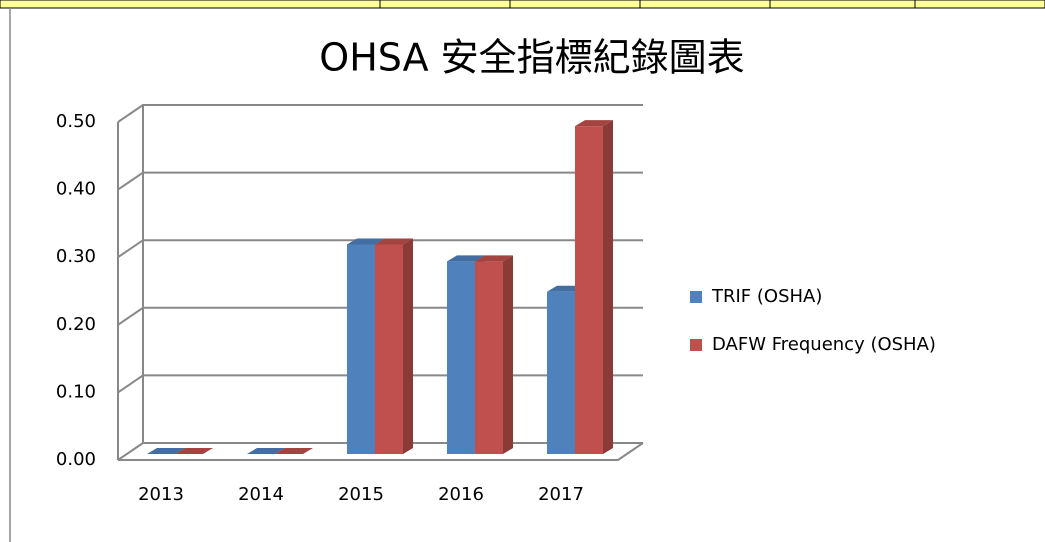 This screenshot has height=542, width=1045. What do you see at coordinates (647, 4) in the screenshot?
I see `table-cell-borders` at bounding box center [647, 4].